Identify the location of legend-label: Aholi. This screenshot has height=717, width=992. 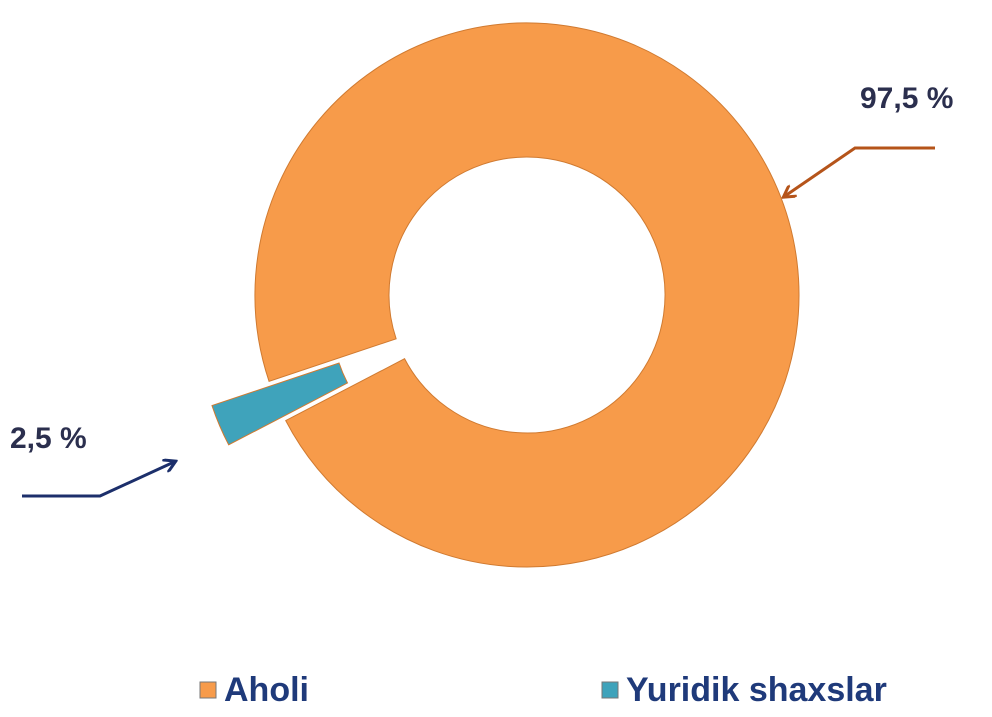
(266, 690).